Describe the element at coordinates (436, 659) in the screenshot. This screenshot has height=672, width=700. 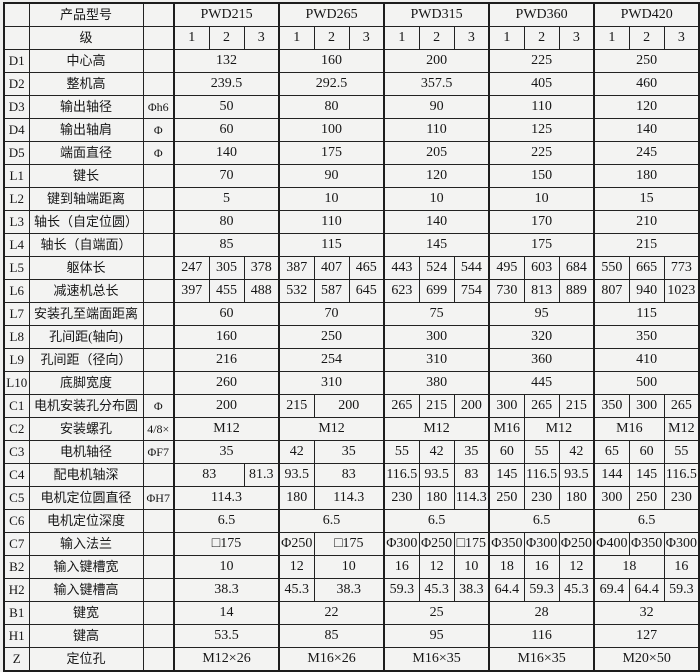
I see `value-cell: M16×35` at that location.